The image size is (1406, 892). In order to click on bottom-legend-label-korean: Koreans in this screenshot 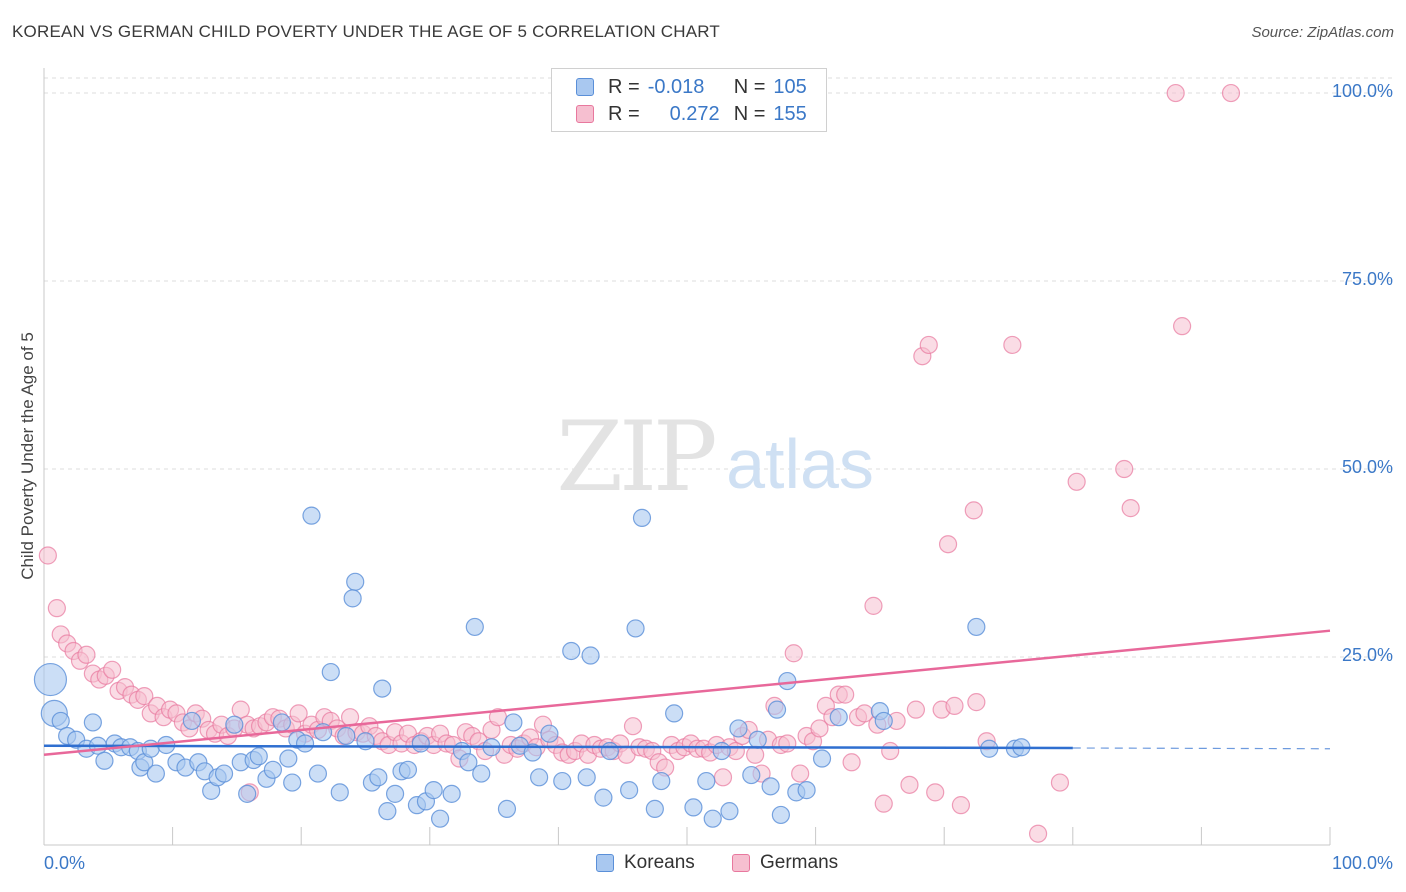, I will do `click(659, 862)`.